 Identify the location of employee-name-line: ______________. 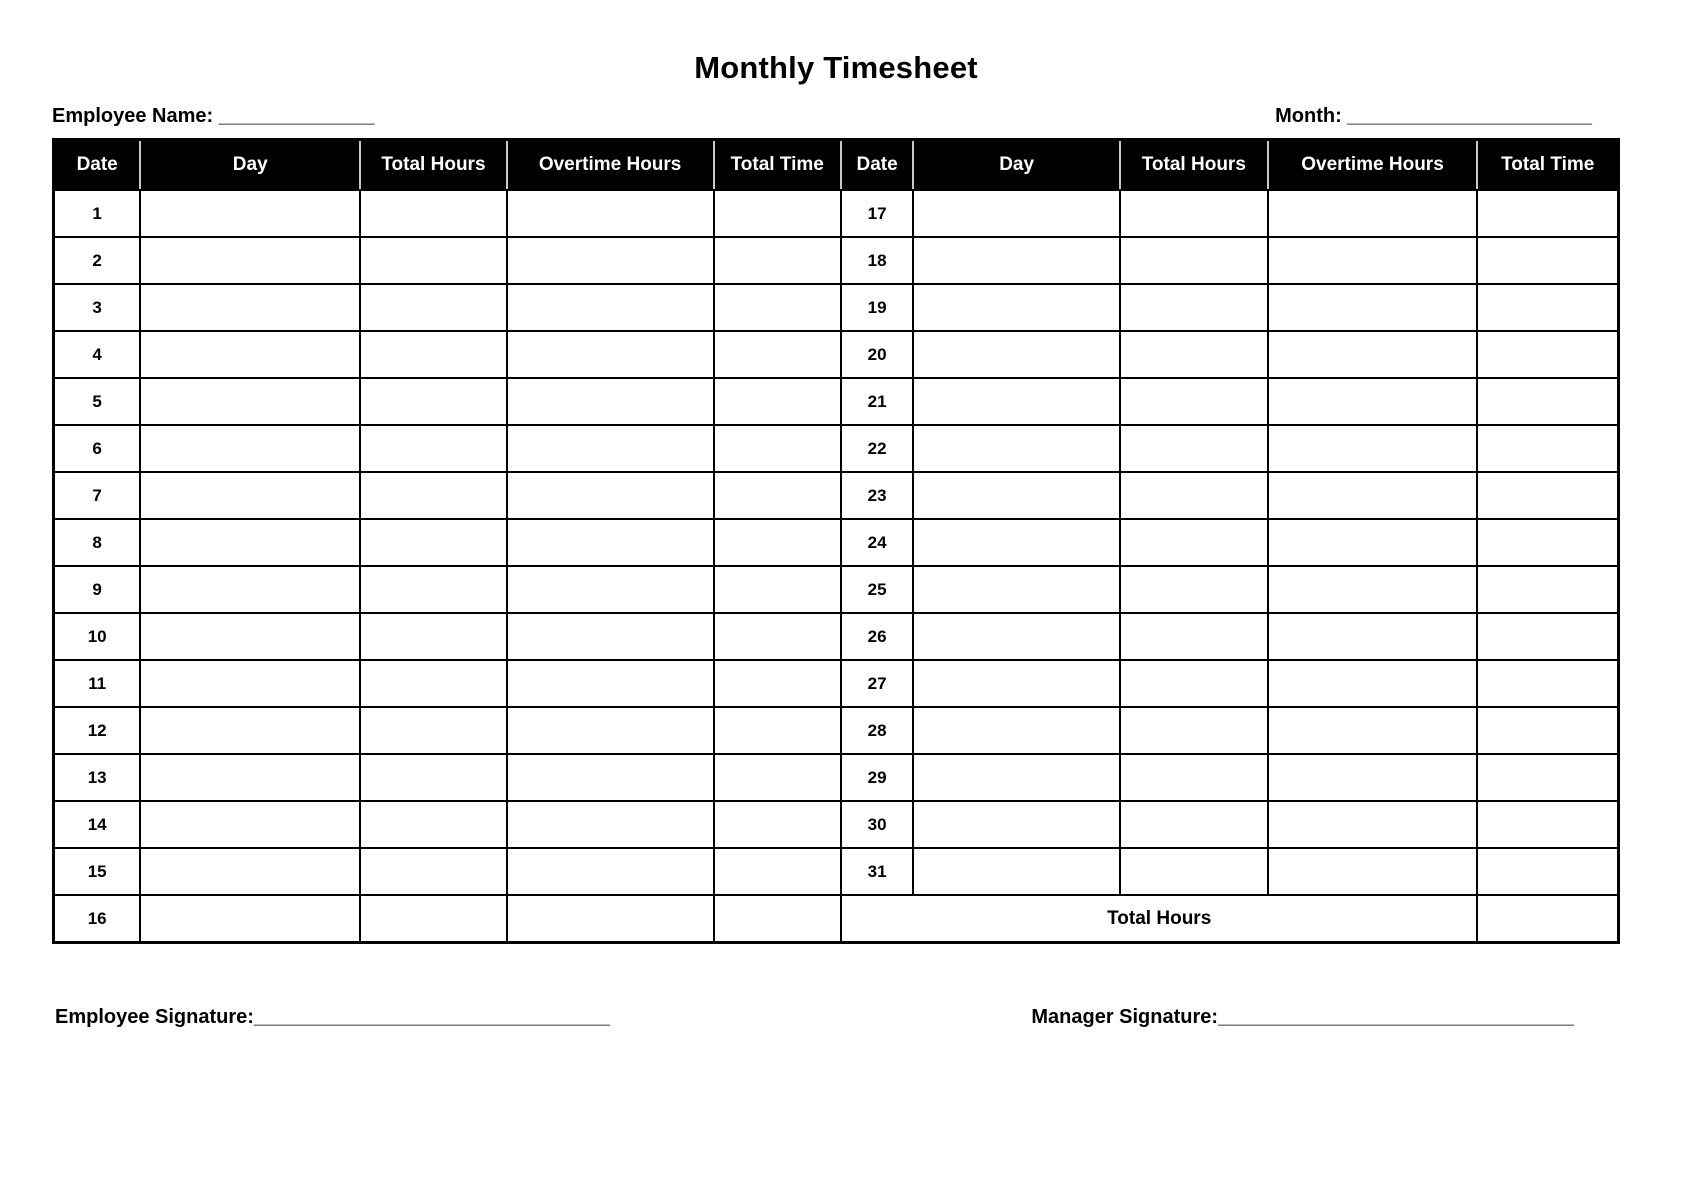
(296, 116).